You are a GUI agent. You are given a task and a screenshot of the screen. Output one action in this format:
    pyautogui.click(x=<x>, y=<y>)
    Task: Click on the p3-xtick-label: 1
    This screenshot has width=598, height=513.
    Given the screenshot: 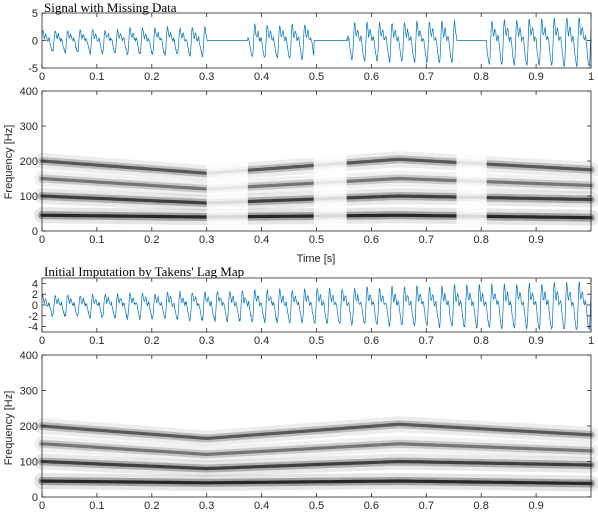 What is the action you would take?
    pyautogui.click(x=591, y=341)
    